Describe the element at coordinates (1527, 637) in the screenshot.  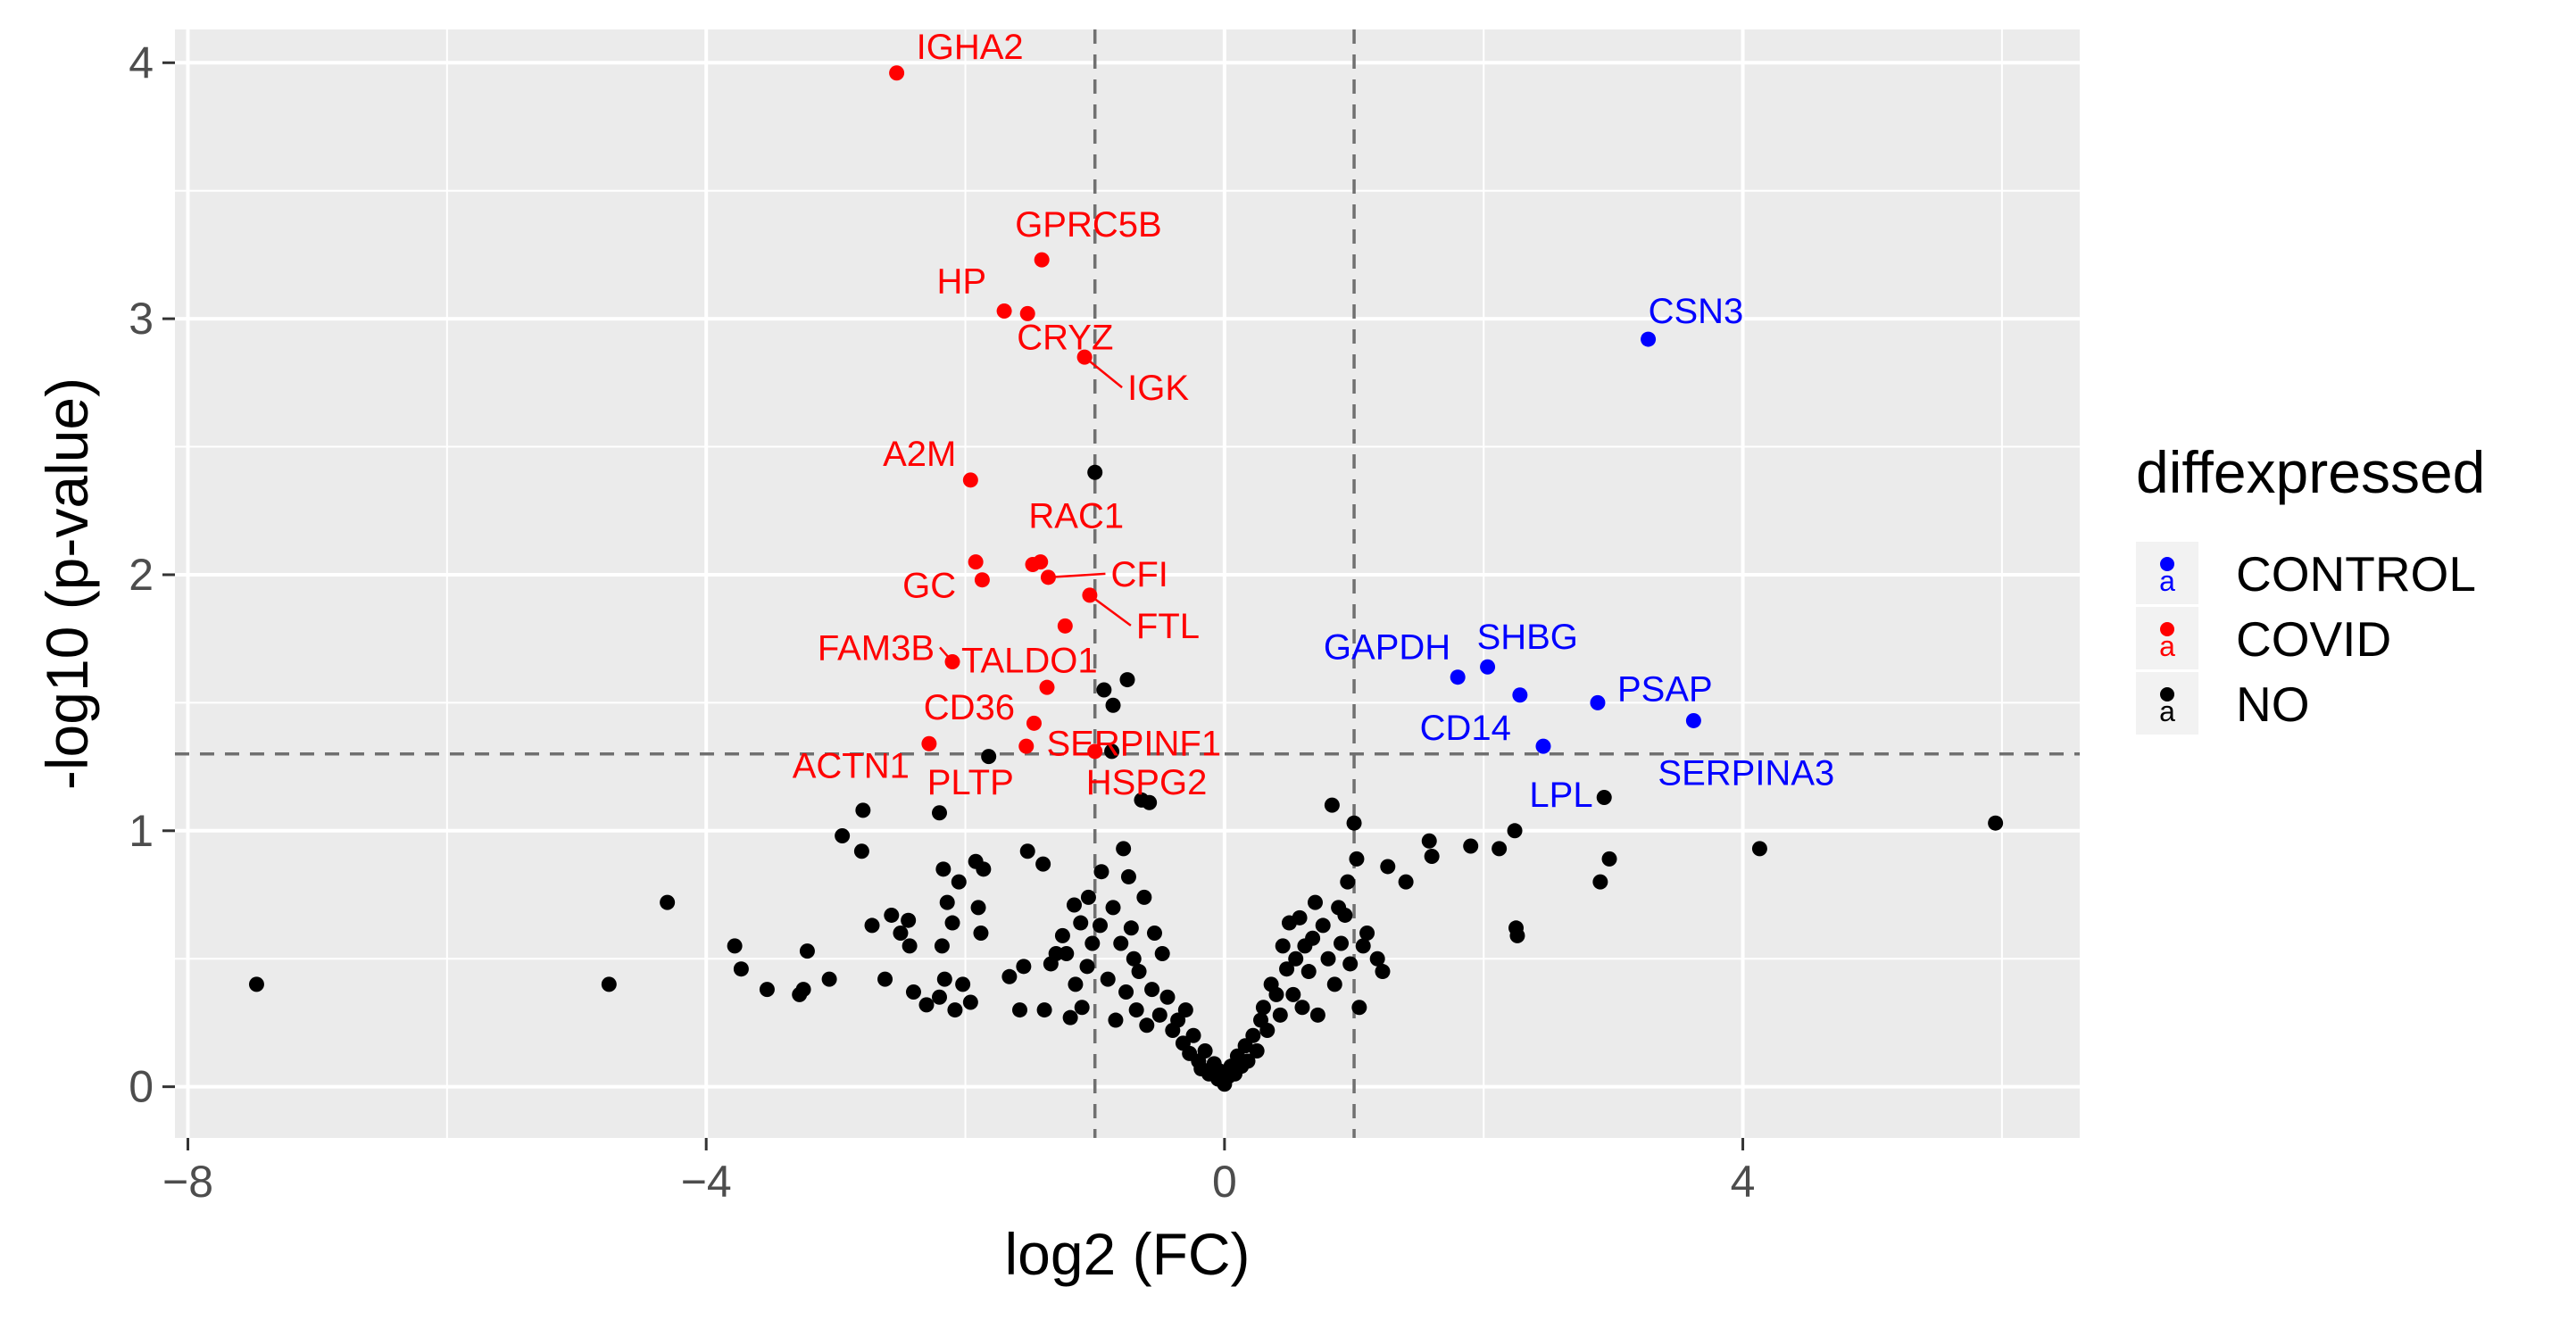
I see `gene-label: SHBG` at that location.